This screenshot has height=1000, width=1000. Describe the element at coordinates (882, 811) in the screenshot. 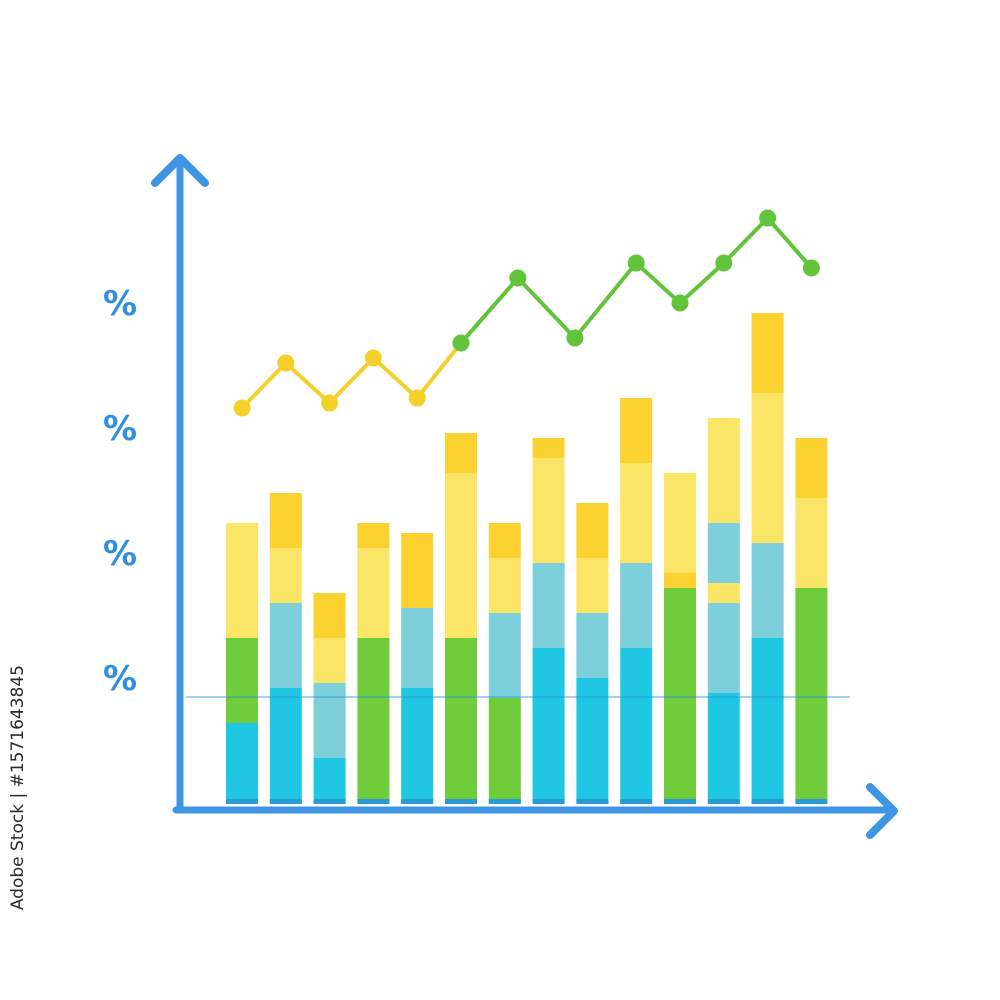

I see `x-axis-arrow-icon` at that location.